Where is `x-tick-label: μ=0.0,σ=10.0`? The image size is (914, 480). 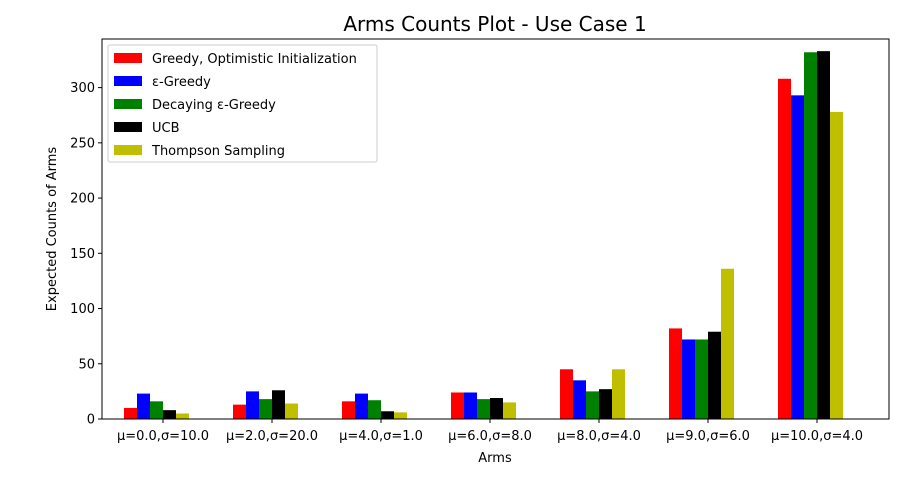
x-tick-label: μ=0.0,σ=10.0 is located at coordinates (163, 436).